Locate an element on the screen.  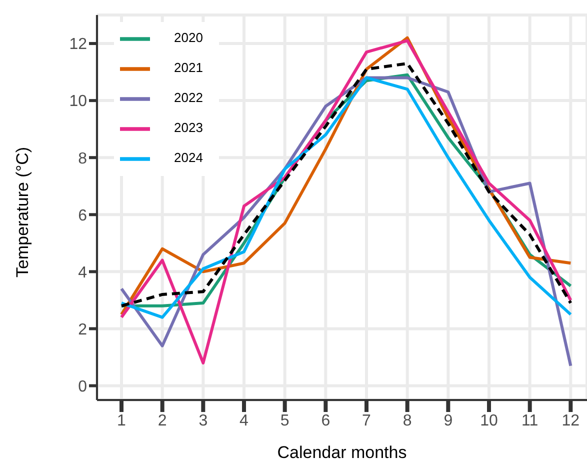
y-tick-label: 12 is located at coordinates (78, 45).